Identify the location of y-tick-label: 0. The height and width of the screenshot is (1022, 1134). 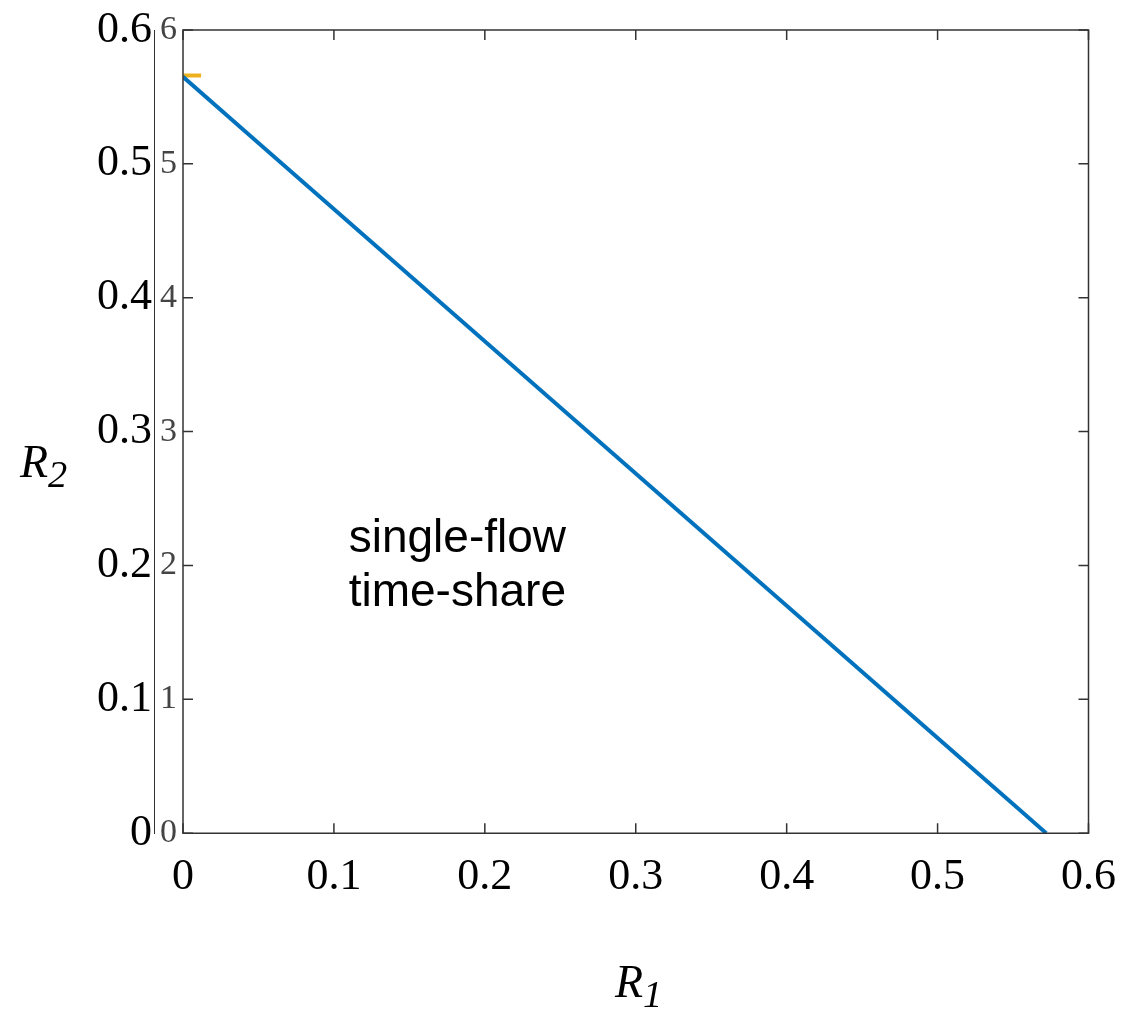
(141, 830).